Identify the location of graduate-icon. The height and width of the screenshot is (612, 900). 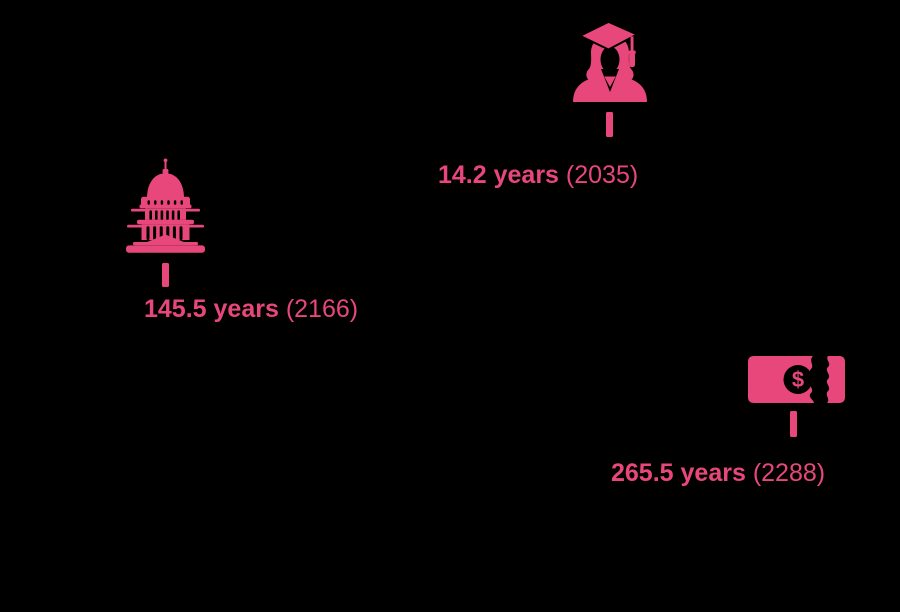
(610, 61).